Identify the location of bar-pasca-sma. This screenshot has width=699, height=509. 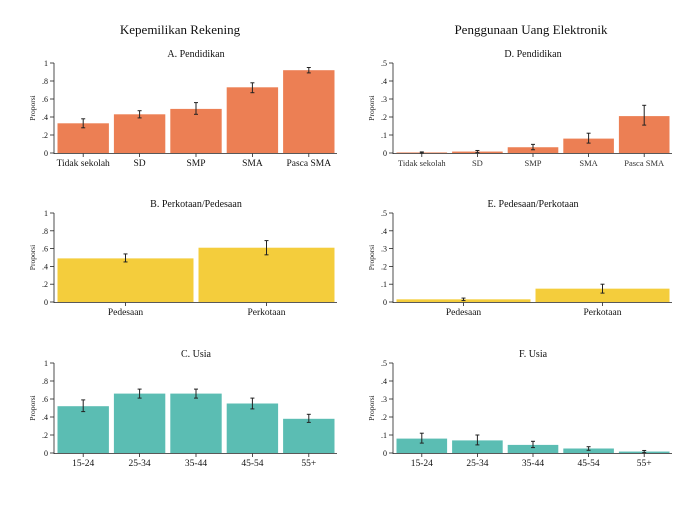
(309, 111).